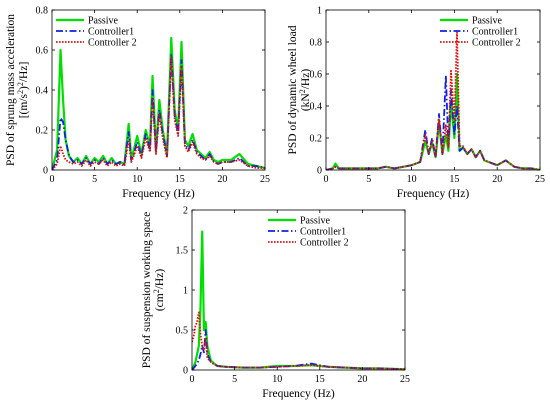  What do you see at coordinates (185, 211) in the screenshot?
I see `y-tick-label: 2` at bounding box center [185, 211].